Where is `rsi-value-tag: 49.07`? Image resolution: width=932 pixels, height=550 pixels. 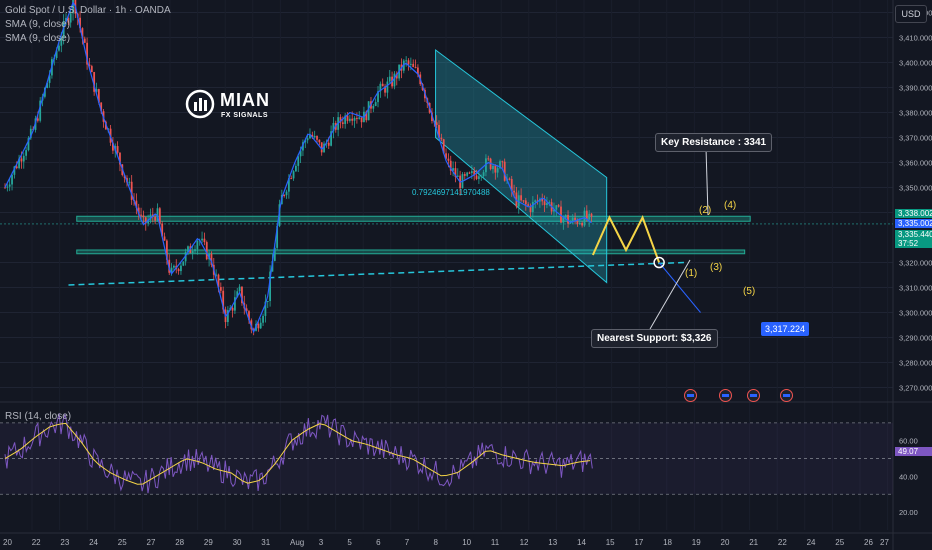
rsi-value-tag: 49.07 is located at coordinates (913, 451).